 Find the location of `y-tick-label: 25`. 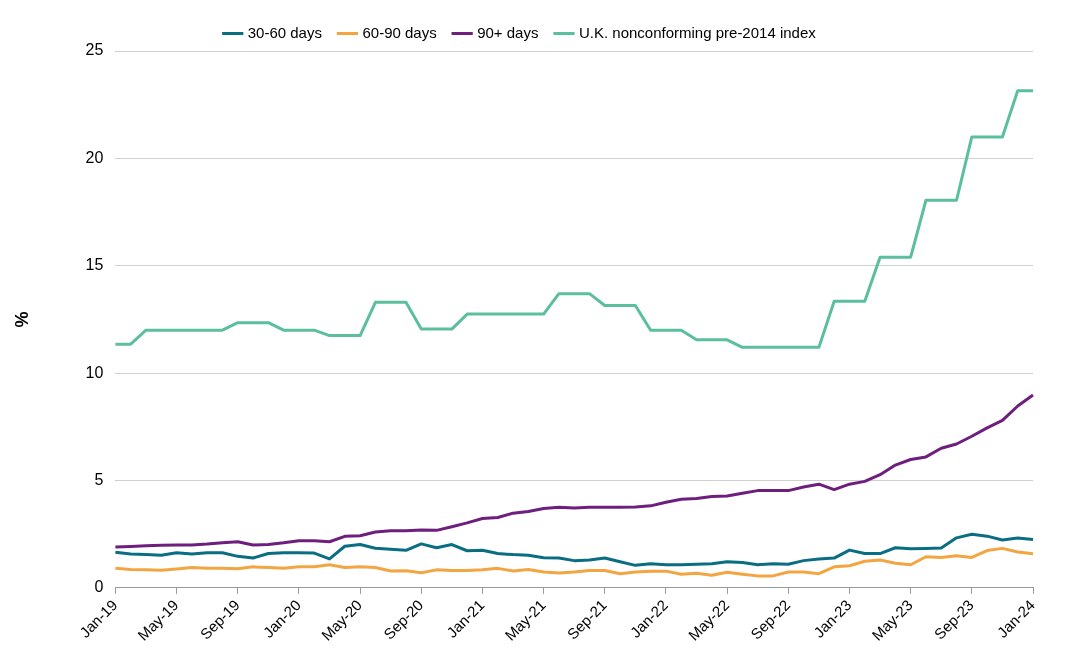

y-tick-label: 25 is located at coordinates (94, 50).